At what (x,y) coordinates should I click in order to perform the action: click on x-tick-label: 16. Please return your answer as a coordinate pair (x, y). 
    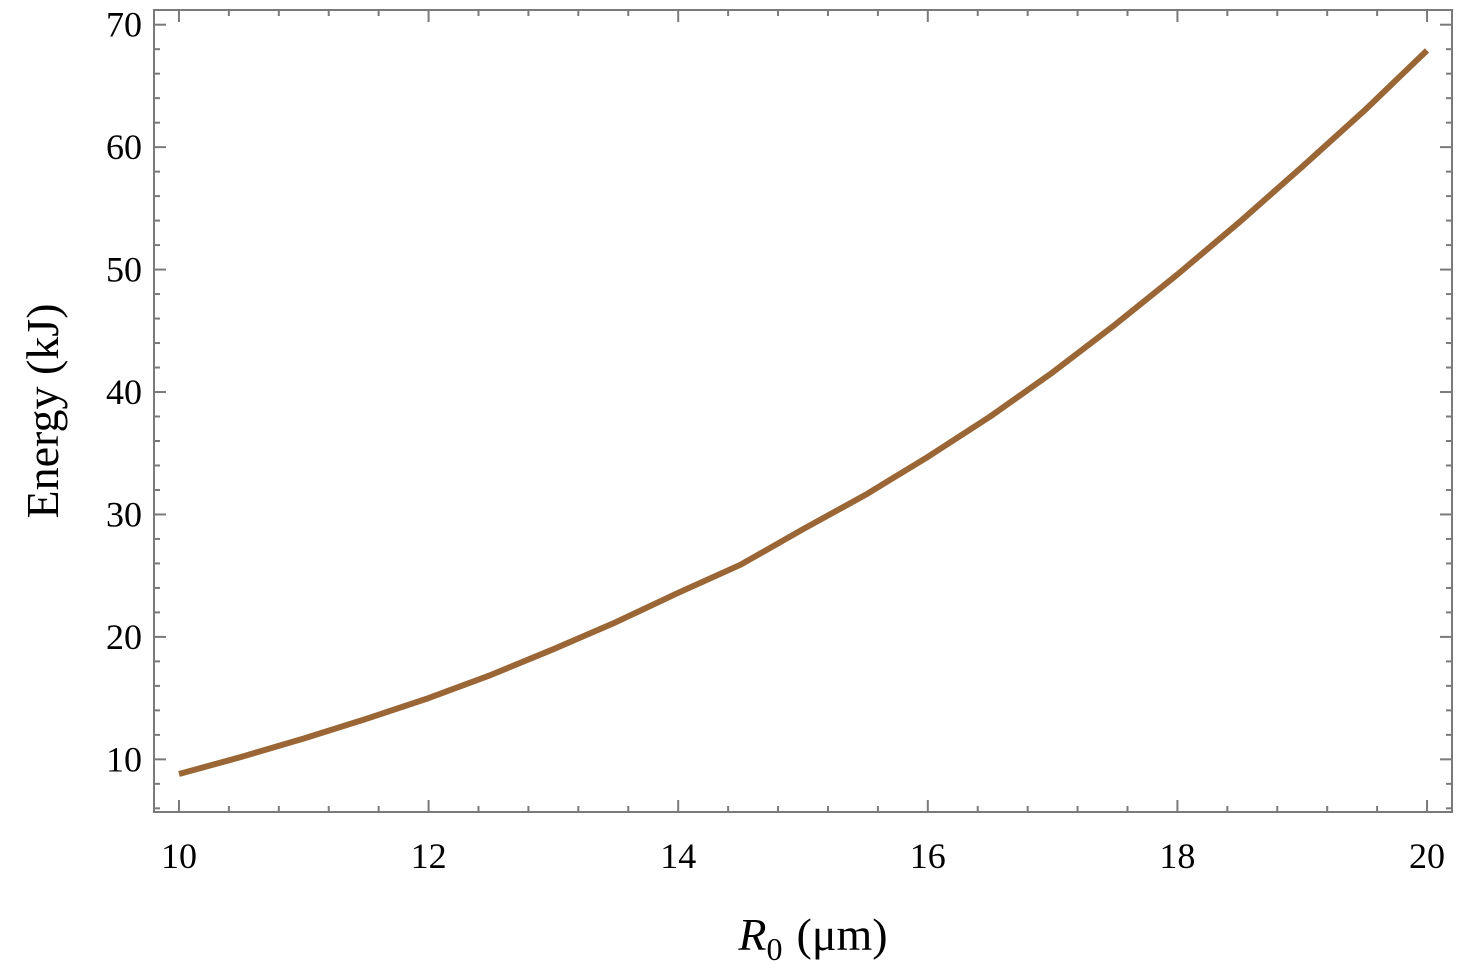
    Looking at the image, I should click on (928, 856).